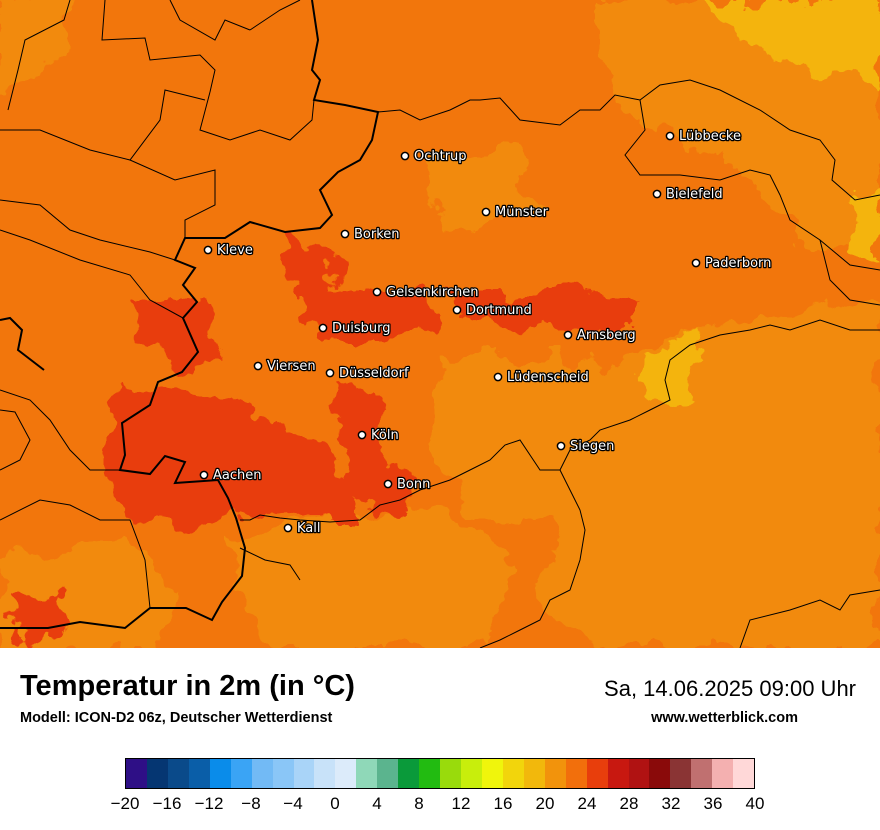 The width and height of the screenshot is (880, 830). I want to click on city-label: Paderborn, so click(738, 263).